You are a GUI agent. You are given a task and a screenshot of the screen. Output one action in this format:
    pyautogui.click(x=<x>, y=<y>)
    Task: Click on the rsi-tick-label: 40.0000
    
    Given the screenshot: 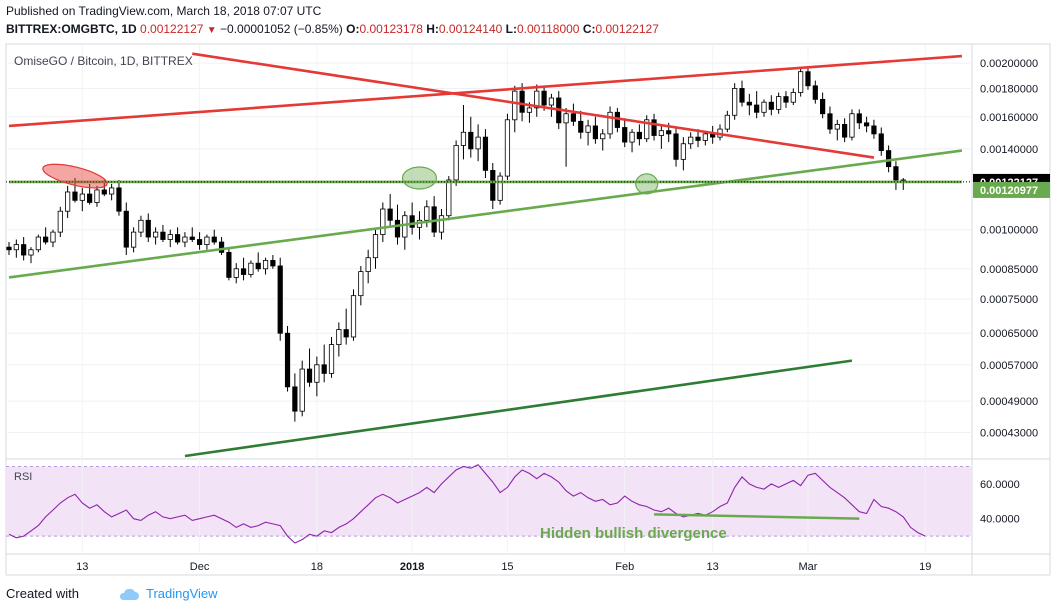 What is the action you would take?
    pyautogui.click(x=1000, y=520)
    